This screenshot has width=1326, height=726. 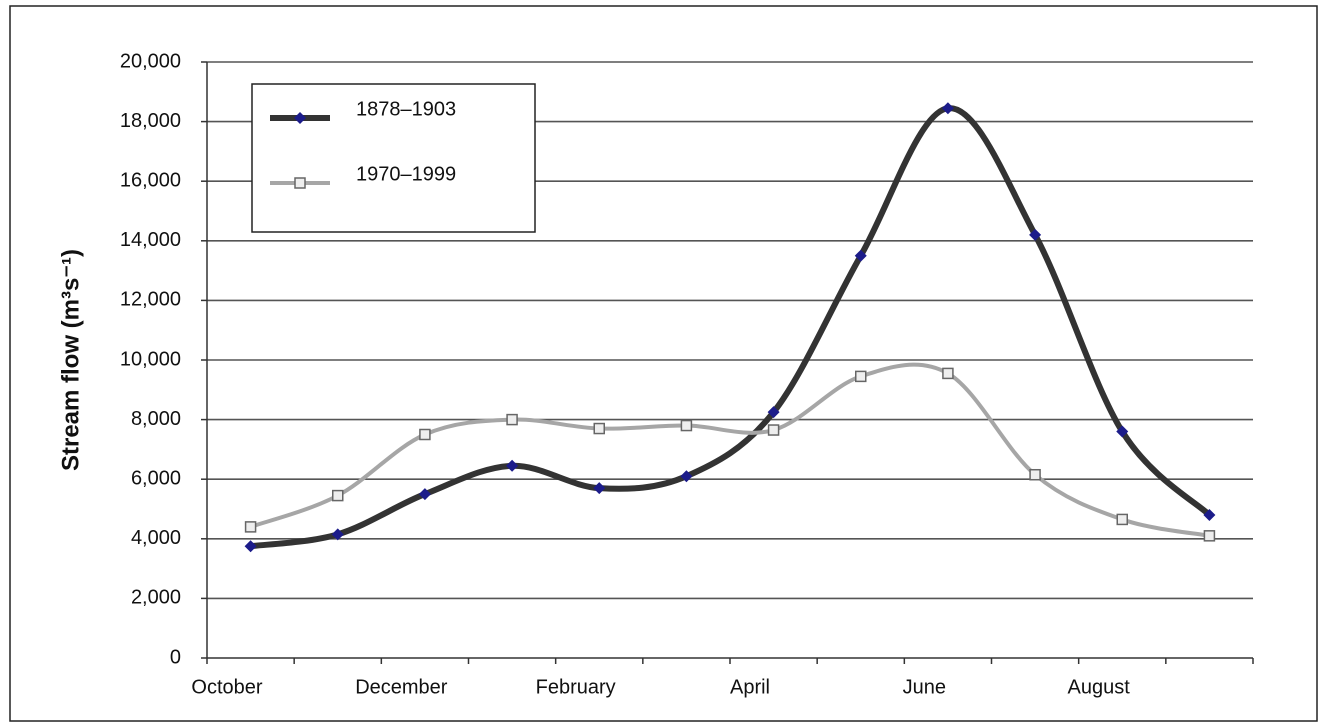 What do you see at coordinates (401, 687) in the screenshot?
I see `x-tick-label: December` at bounding box center [401, 687].